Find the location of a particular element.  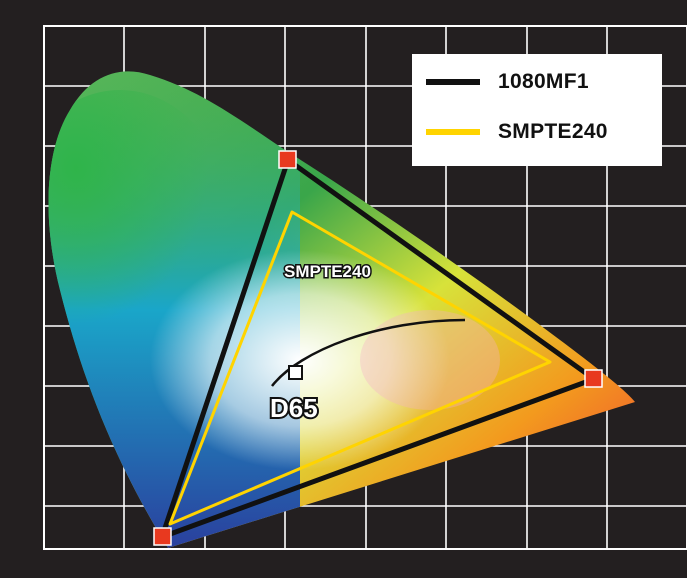

smpte240-inner-label: SMPTE240 is located at coordinates (327, 271).